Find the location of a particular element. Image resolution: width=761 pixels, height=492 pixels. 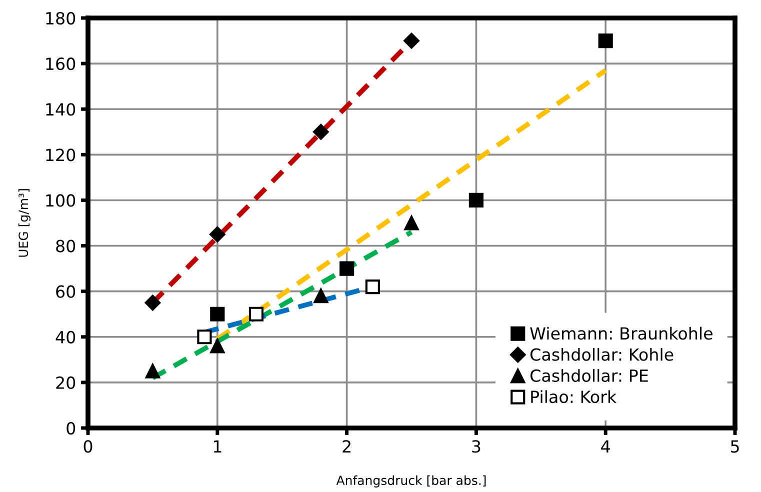

y-tick-label: 60 is located at coordinates (66, 291).